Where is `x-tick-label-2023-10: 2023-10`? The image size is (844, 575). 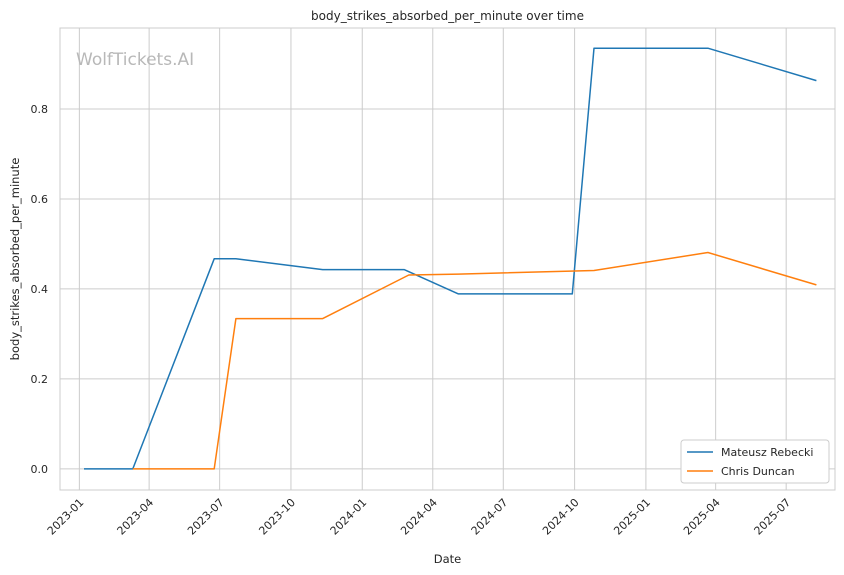
x-tick-label-2023-10: 2023-10 is located at coordinates (277, 517).